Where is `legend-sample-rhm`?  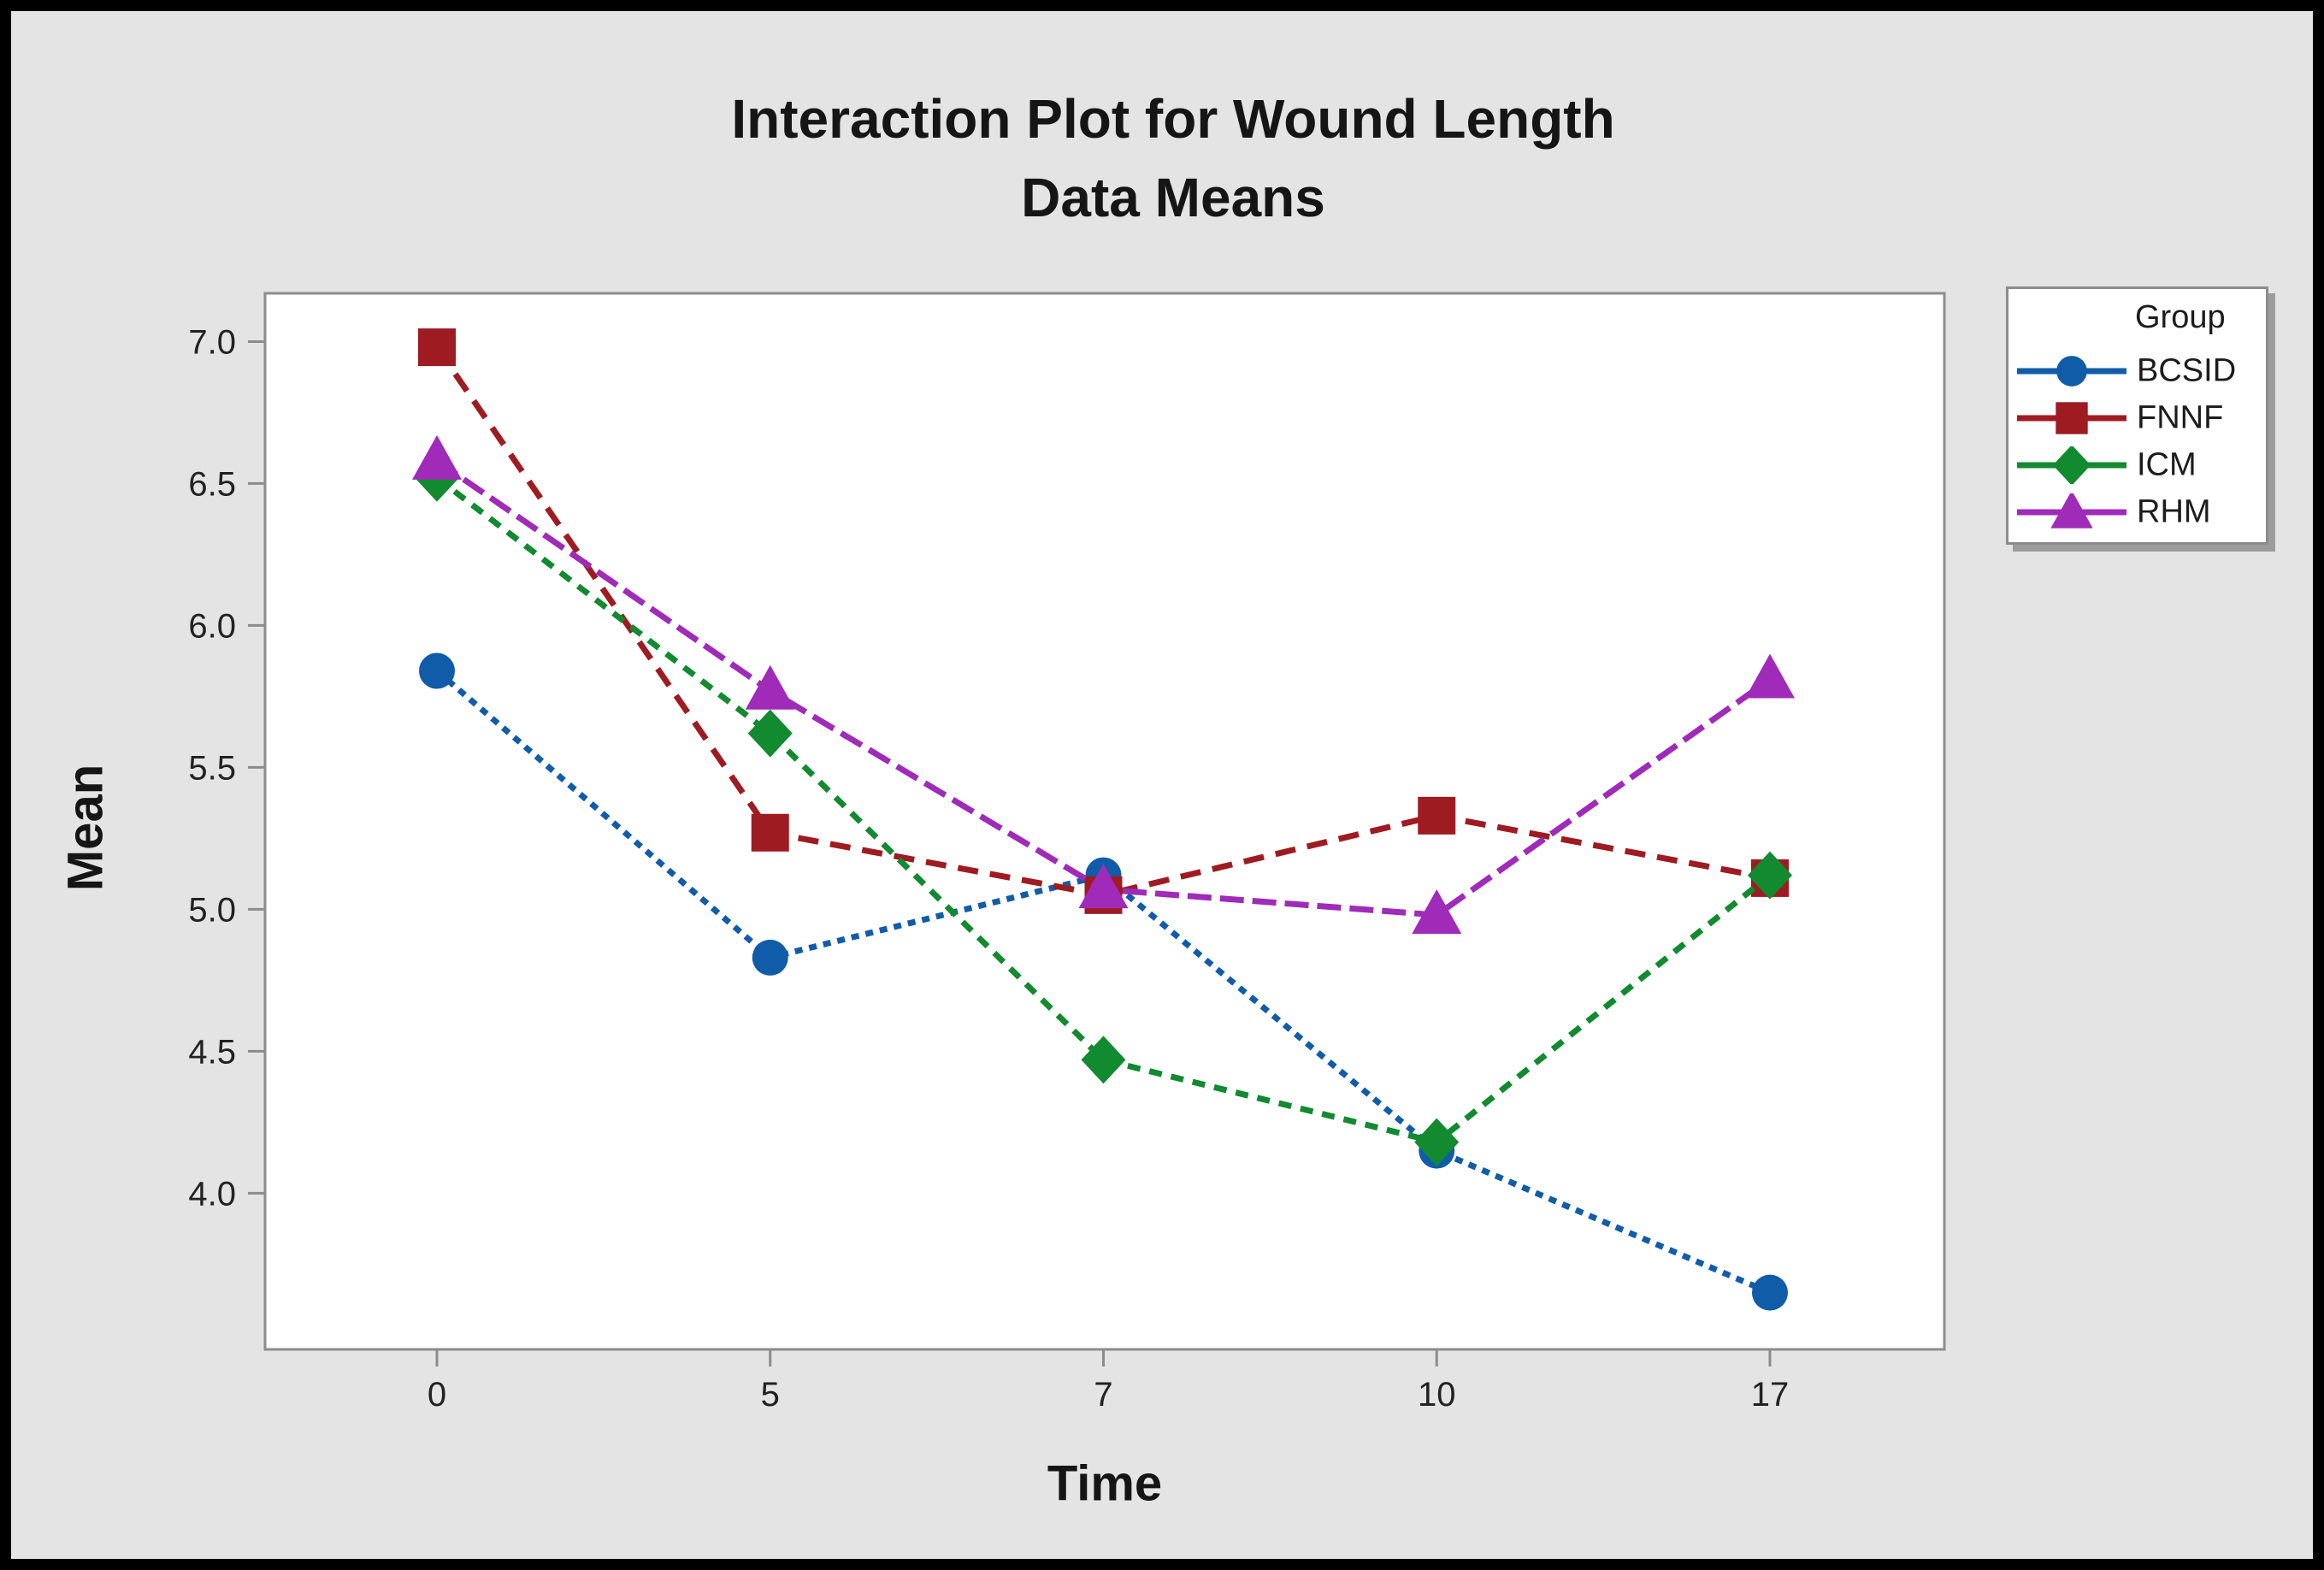 legend-sample-rhm is located at coordinates (2071, 510).